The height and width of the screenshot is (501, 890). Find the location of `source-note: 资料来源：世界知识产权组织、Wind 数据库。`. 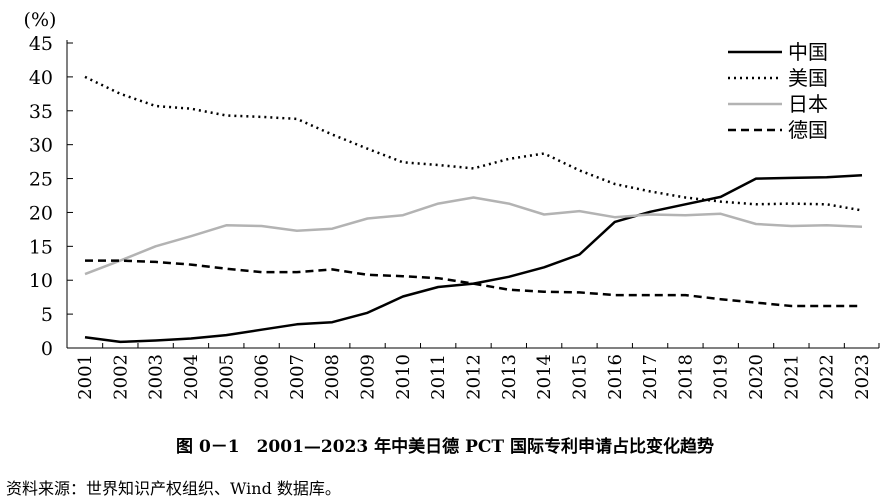

source-note: 资料来源：世界知识产权组织、Wind 数据库。 is located at coordinates (173, 488).